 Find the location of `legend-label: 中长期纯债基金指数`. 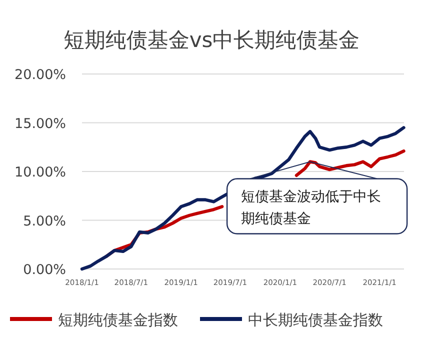

legend-label: 中长期纯债基金指数 is located at coordinates (315, 320).